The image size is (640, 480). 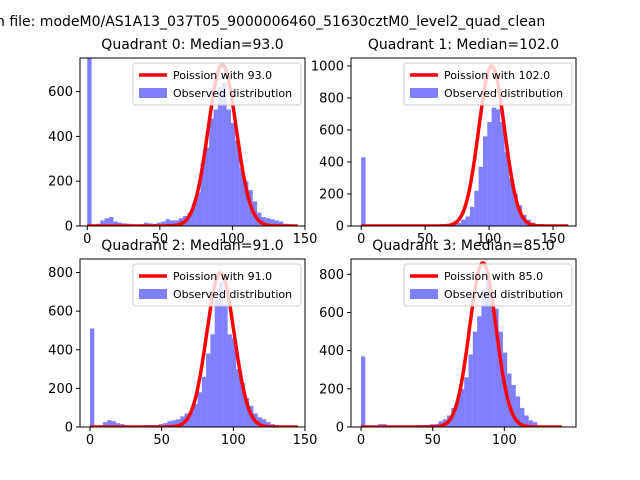 What do you see at coordinates (192, 246) in the screenshot?
I see `panel-title: Quadrant 2: Median=91.0` at bounding box center [192, 246].